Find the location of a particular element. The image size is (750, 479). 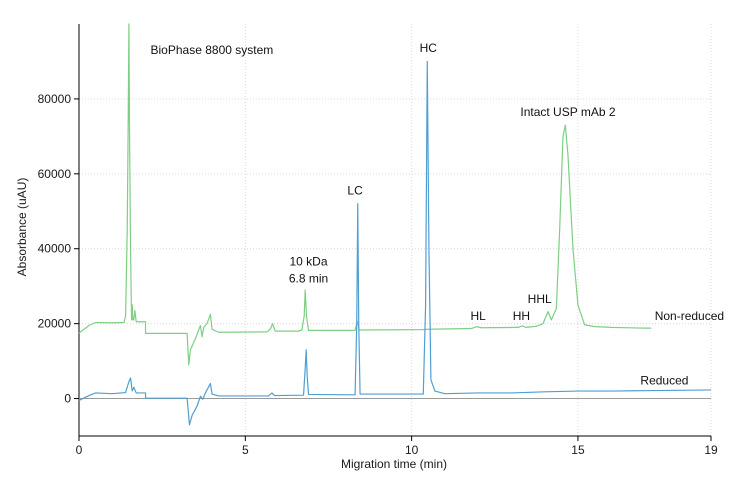

x-axis-title: Migration time (min) is located at coordinates (394, 464).